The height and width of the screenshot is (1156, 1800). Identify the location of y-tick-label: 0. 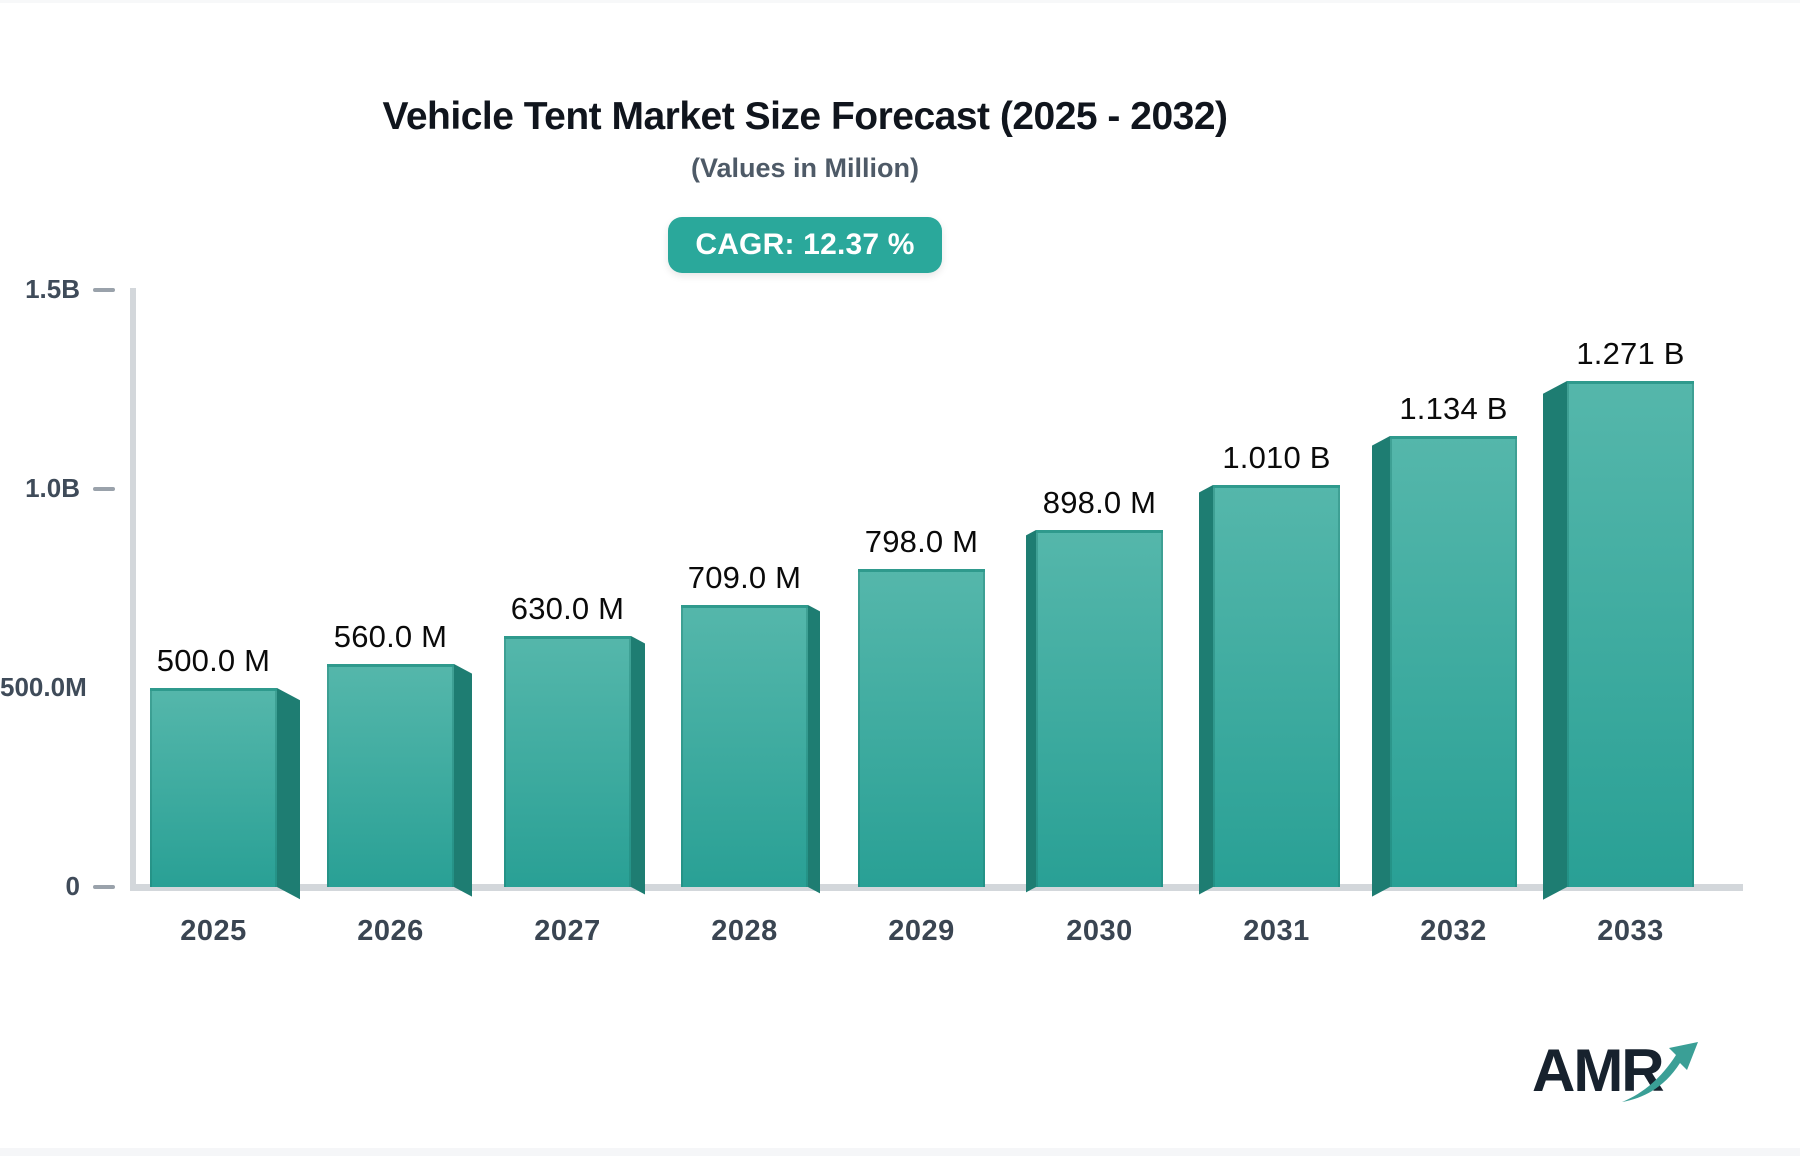
(72, 886).